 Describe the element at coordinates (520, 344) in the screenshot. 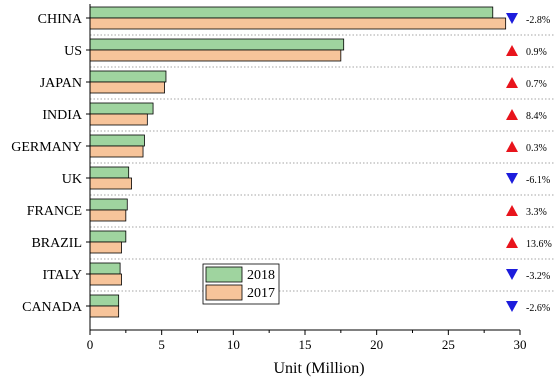

I see `x-tick-label: 30` at that location.